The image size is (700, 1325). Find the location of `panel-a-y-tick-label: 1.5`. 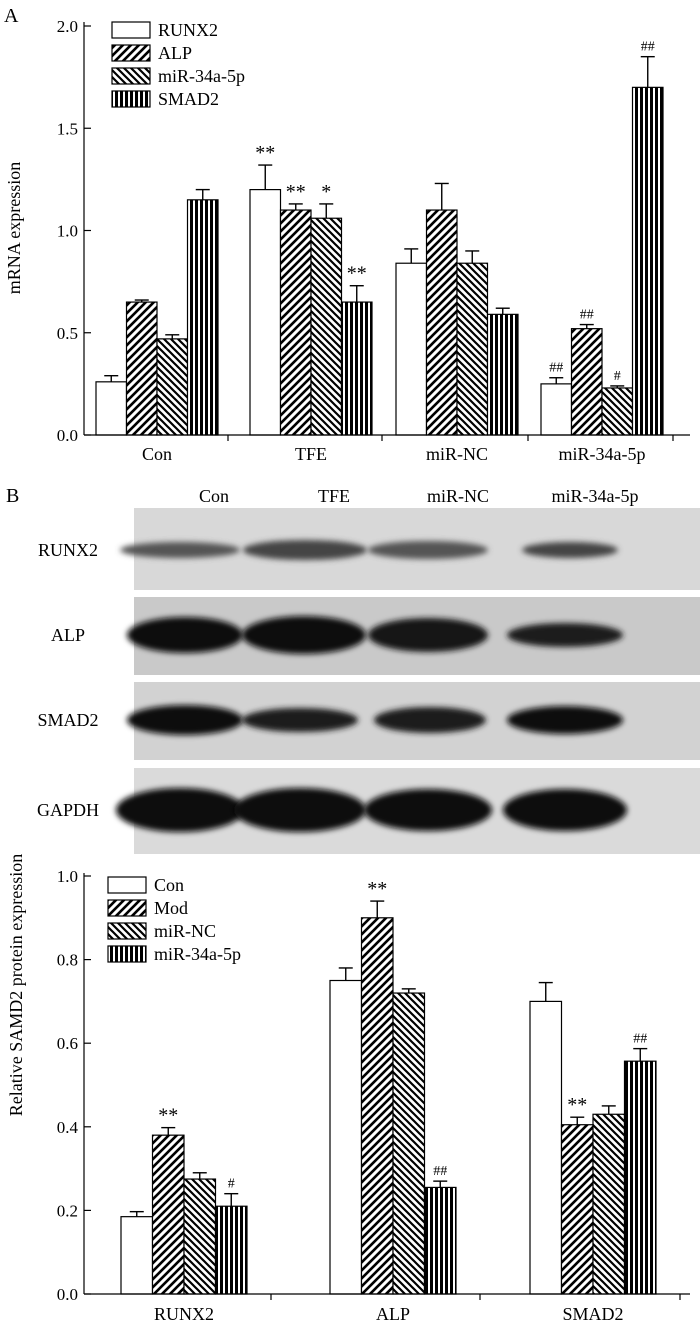

panel-a-y-tick-label: 1.5 is located at coordinates (67, 128).